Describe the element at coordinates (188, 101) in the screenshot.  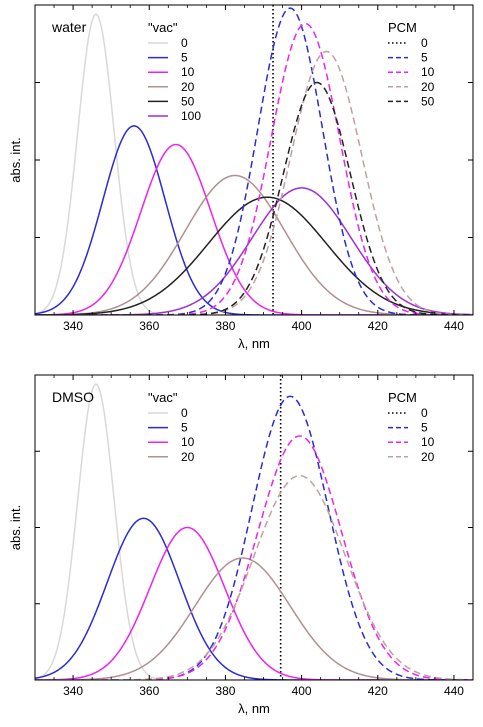
I see `legend-label-vac-50: 50` at that location.